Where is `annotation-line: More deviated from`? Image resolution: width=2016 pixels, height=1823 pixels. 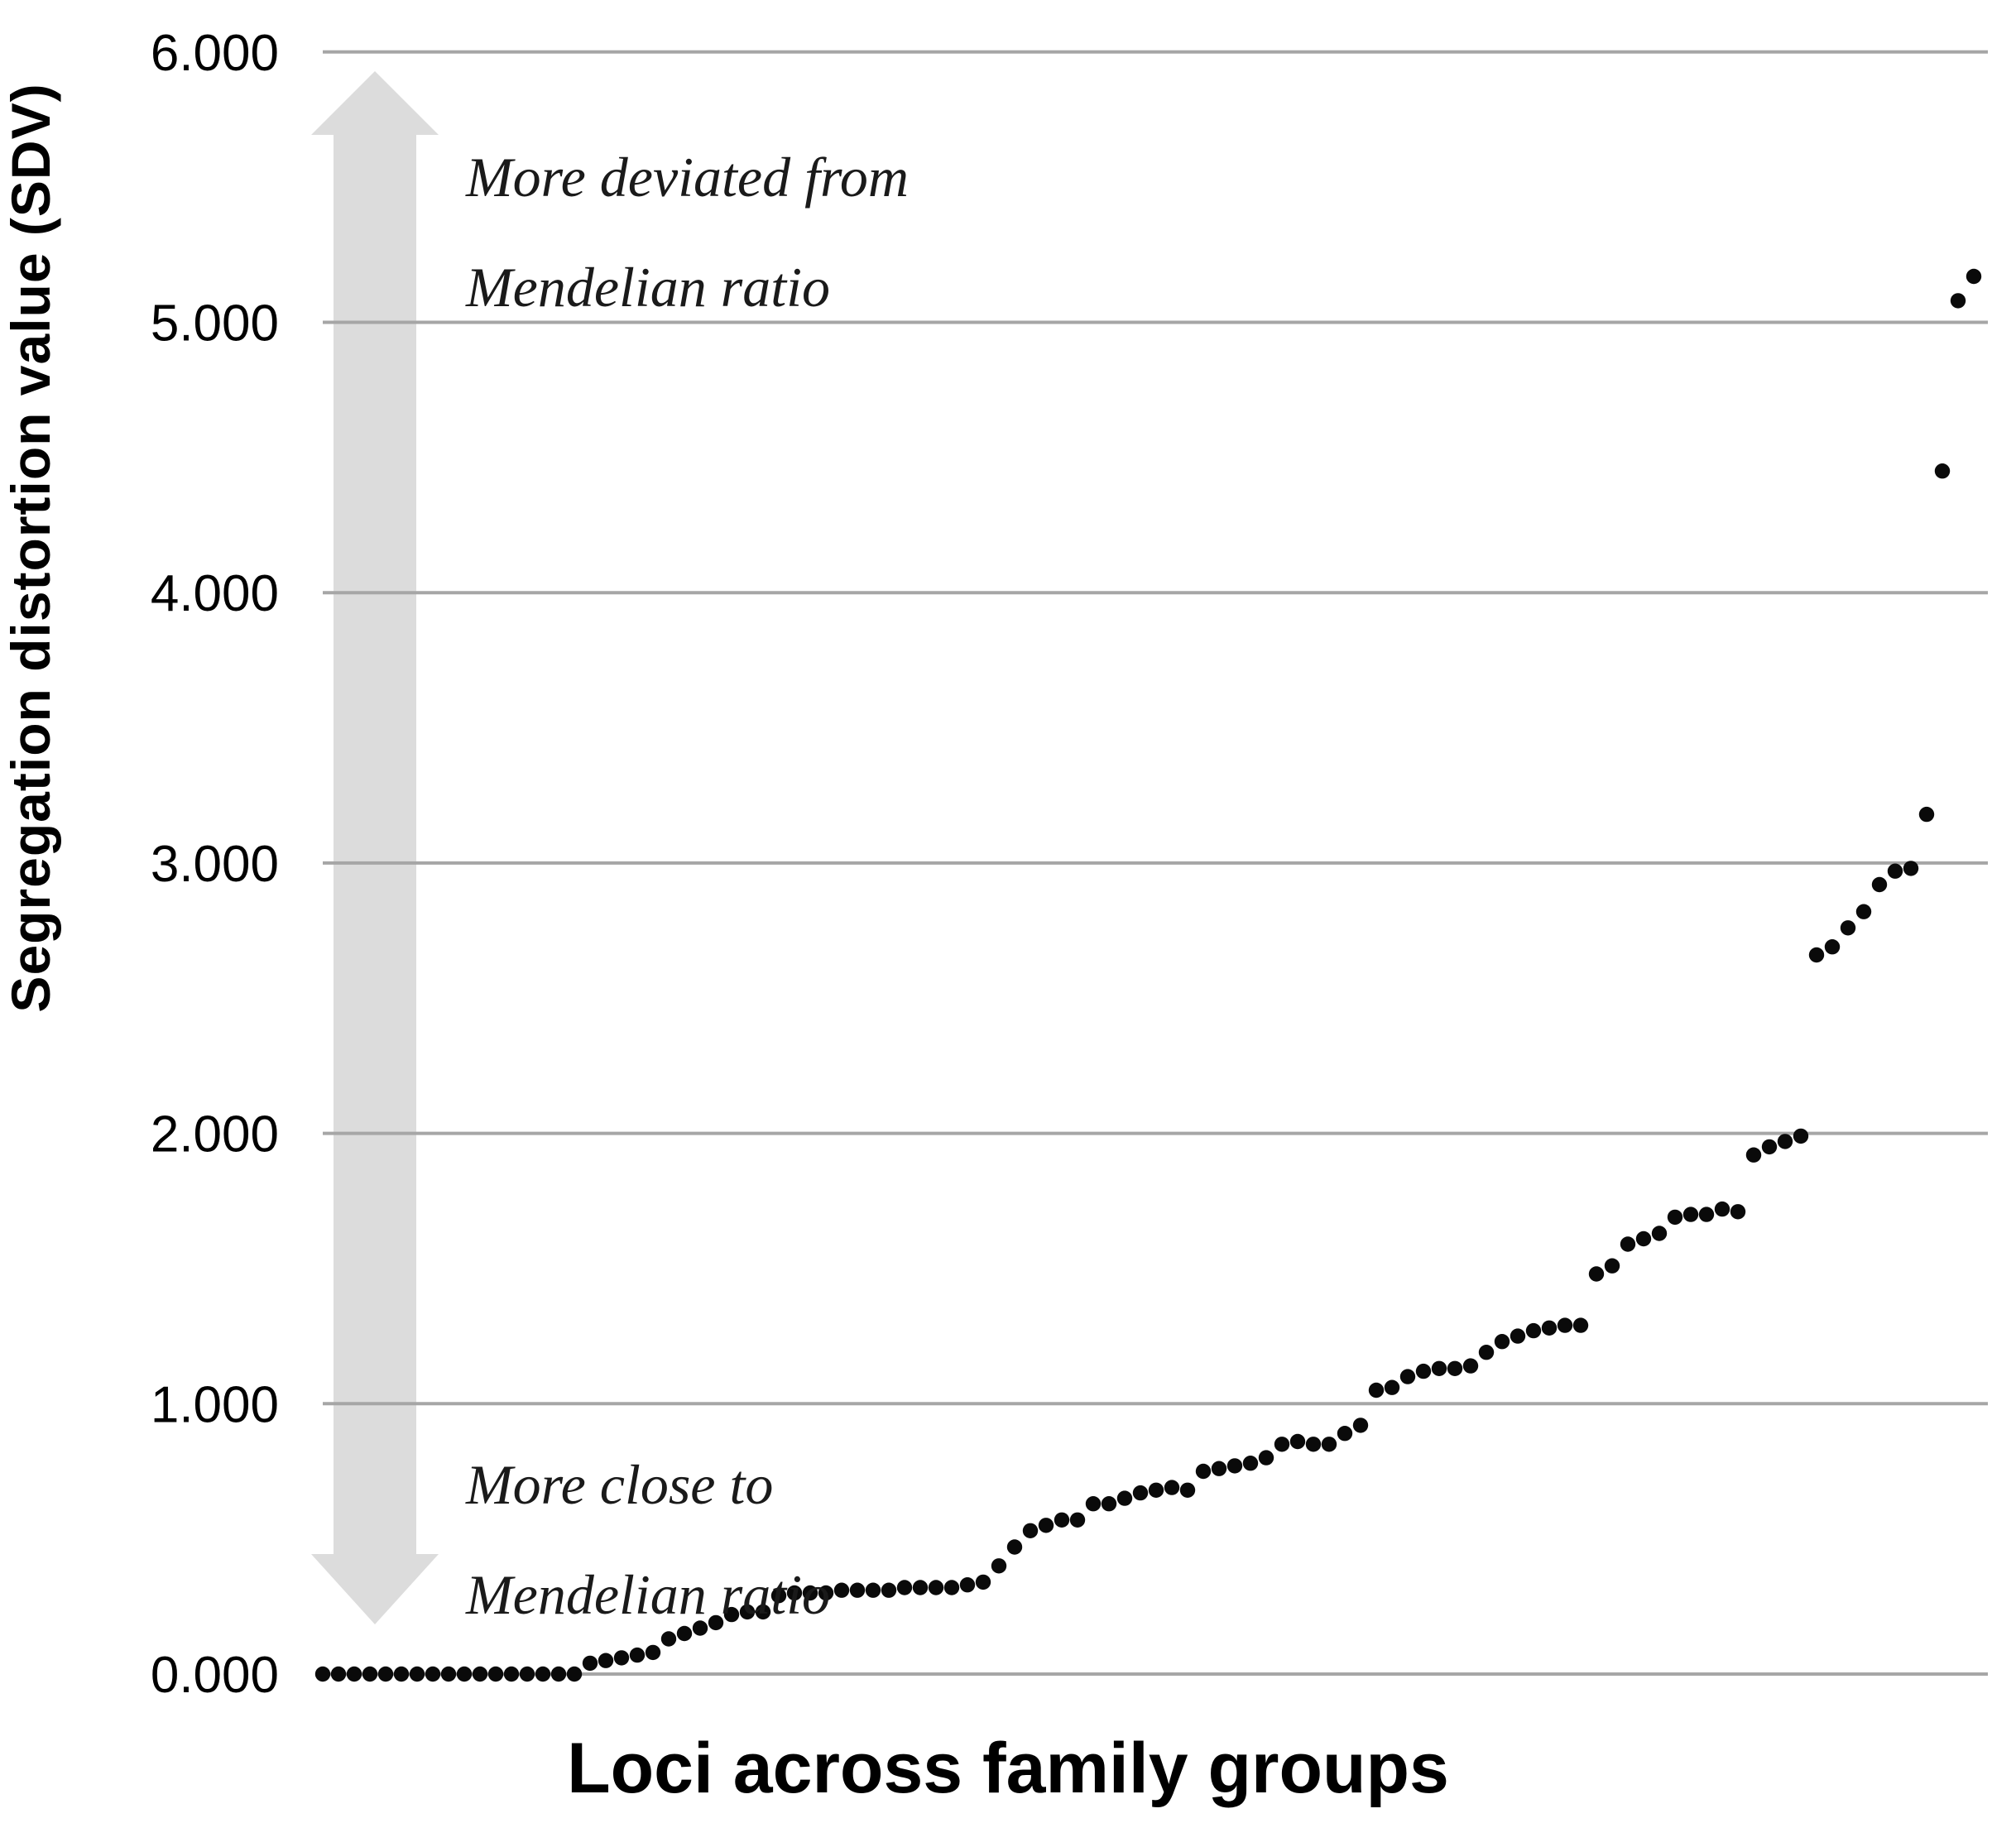 annotation-line: More deviated from is located at coordinates (688, 177).